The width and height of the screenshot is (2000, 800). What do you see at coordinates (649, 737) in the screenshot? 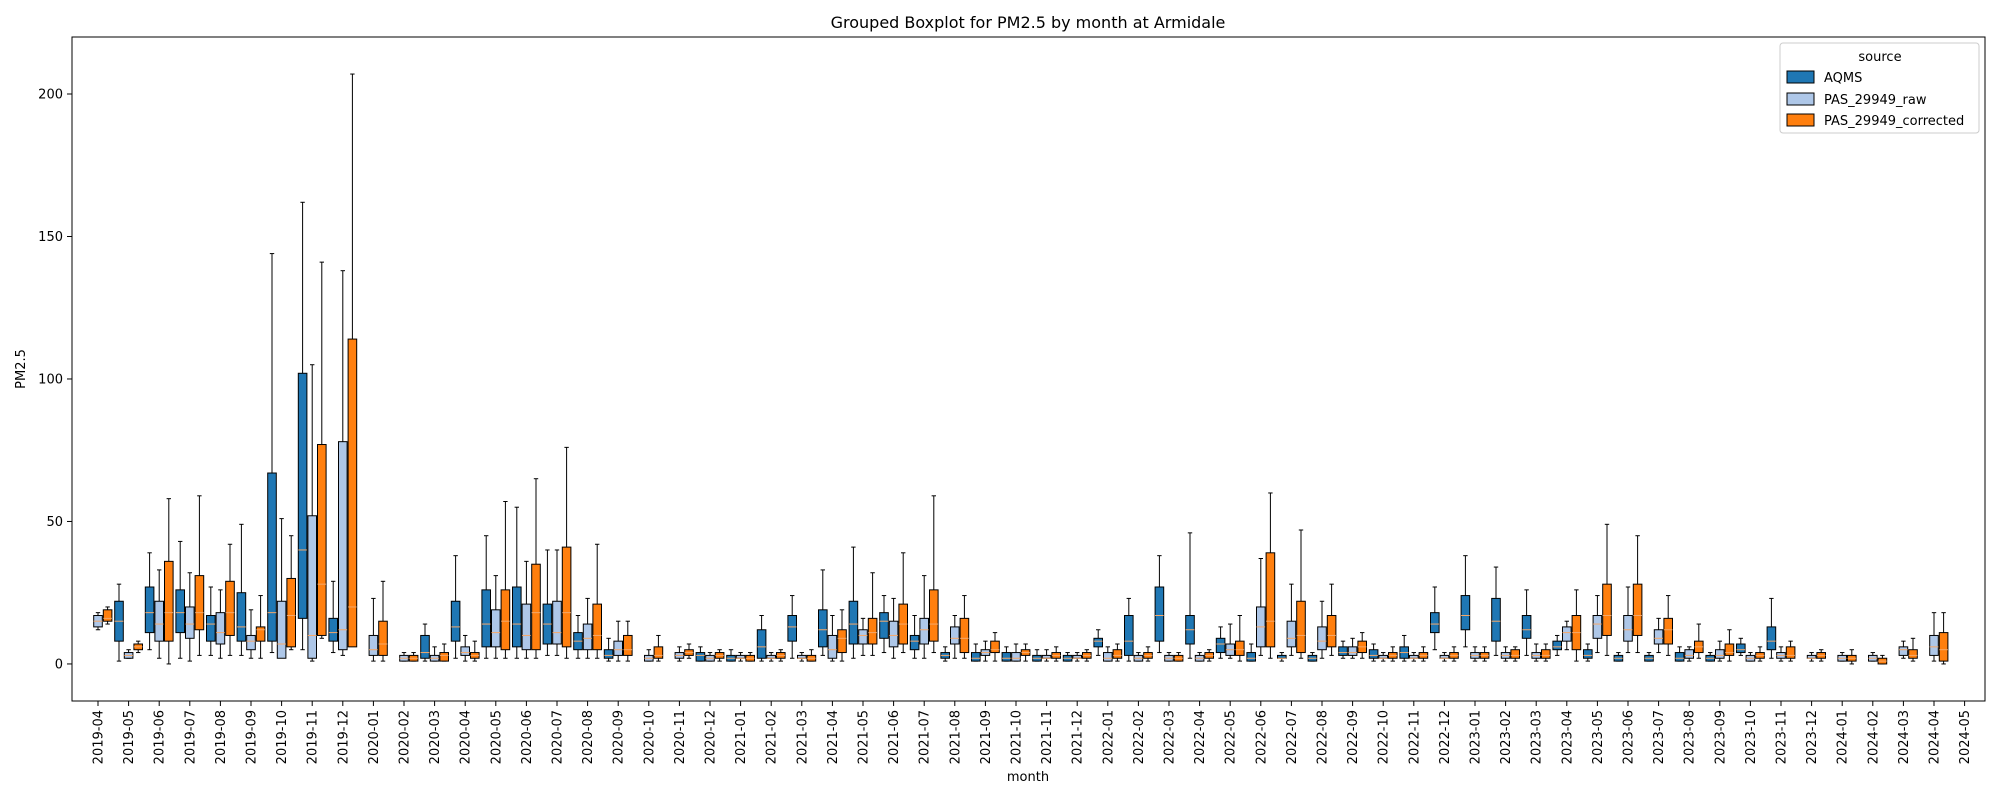
I see `x-tick-label: 2020-10` at bounding box center [649, 737].